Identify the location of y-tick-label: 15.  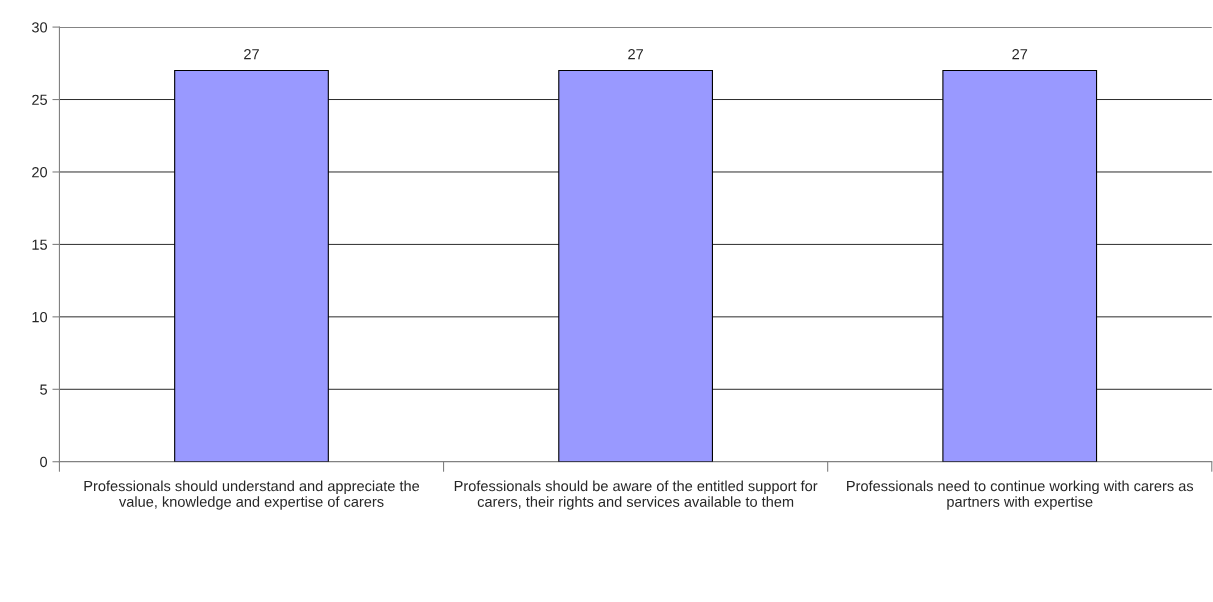
(40, 244).